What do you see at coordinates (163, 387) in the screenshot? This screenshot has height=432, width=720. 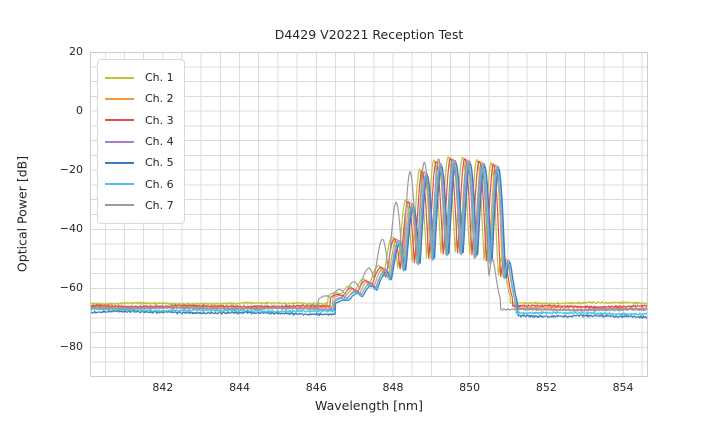 I see `x-tick-label: 842` at bounding box center [163, 387].